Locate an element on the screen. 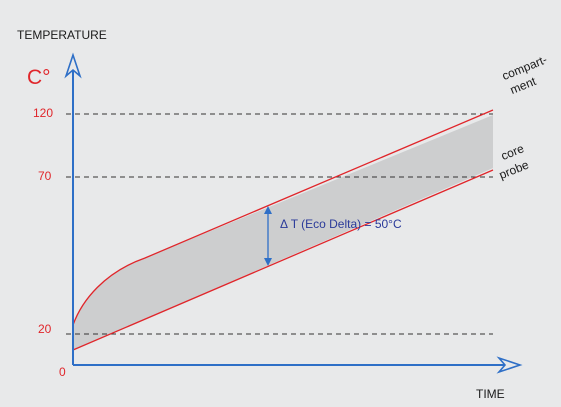 The width and height of the screenshot is (561, 407). delta-annotation: Δ T (Eco Delta) = 50°C is located at coordinates (341, 224).